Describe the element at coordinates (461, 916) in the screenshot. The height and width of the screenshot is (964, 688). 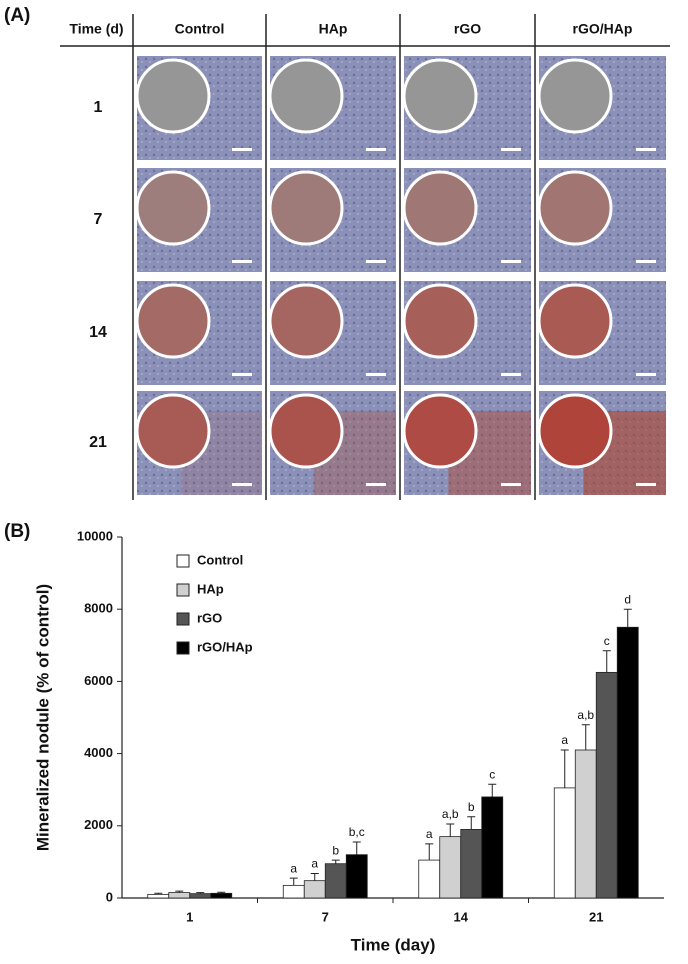
I see `x-tick-label: 14` at that location.